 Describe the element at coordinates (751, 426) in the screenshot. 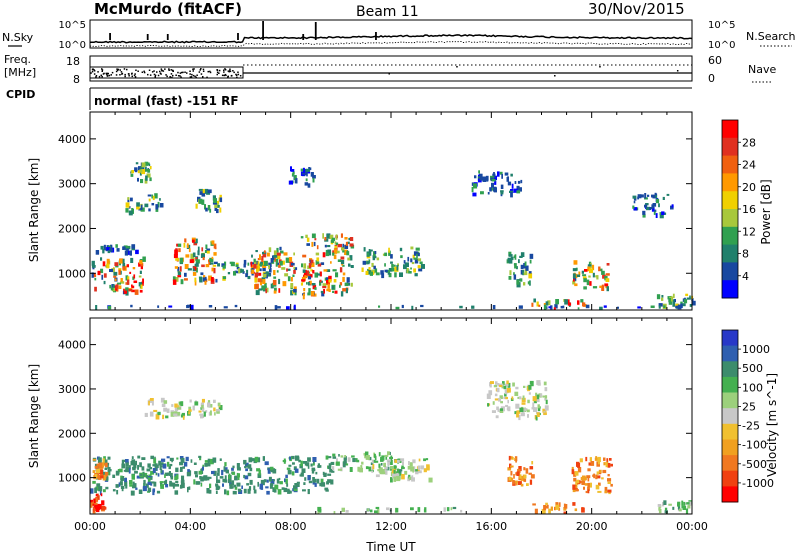

I see `colorbar-tick-label: -25` at that location.